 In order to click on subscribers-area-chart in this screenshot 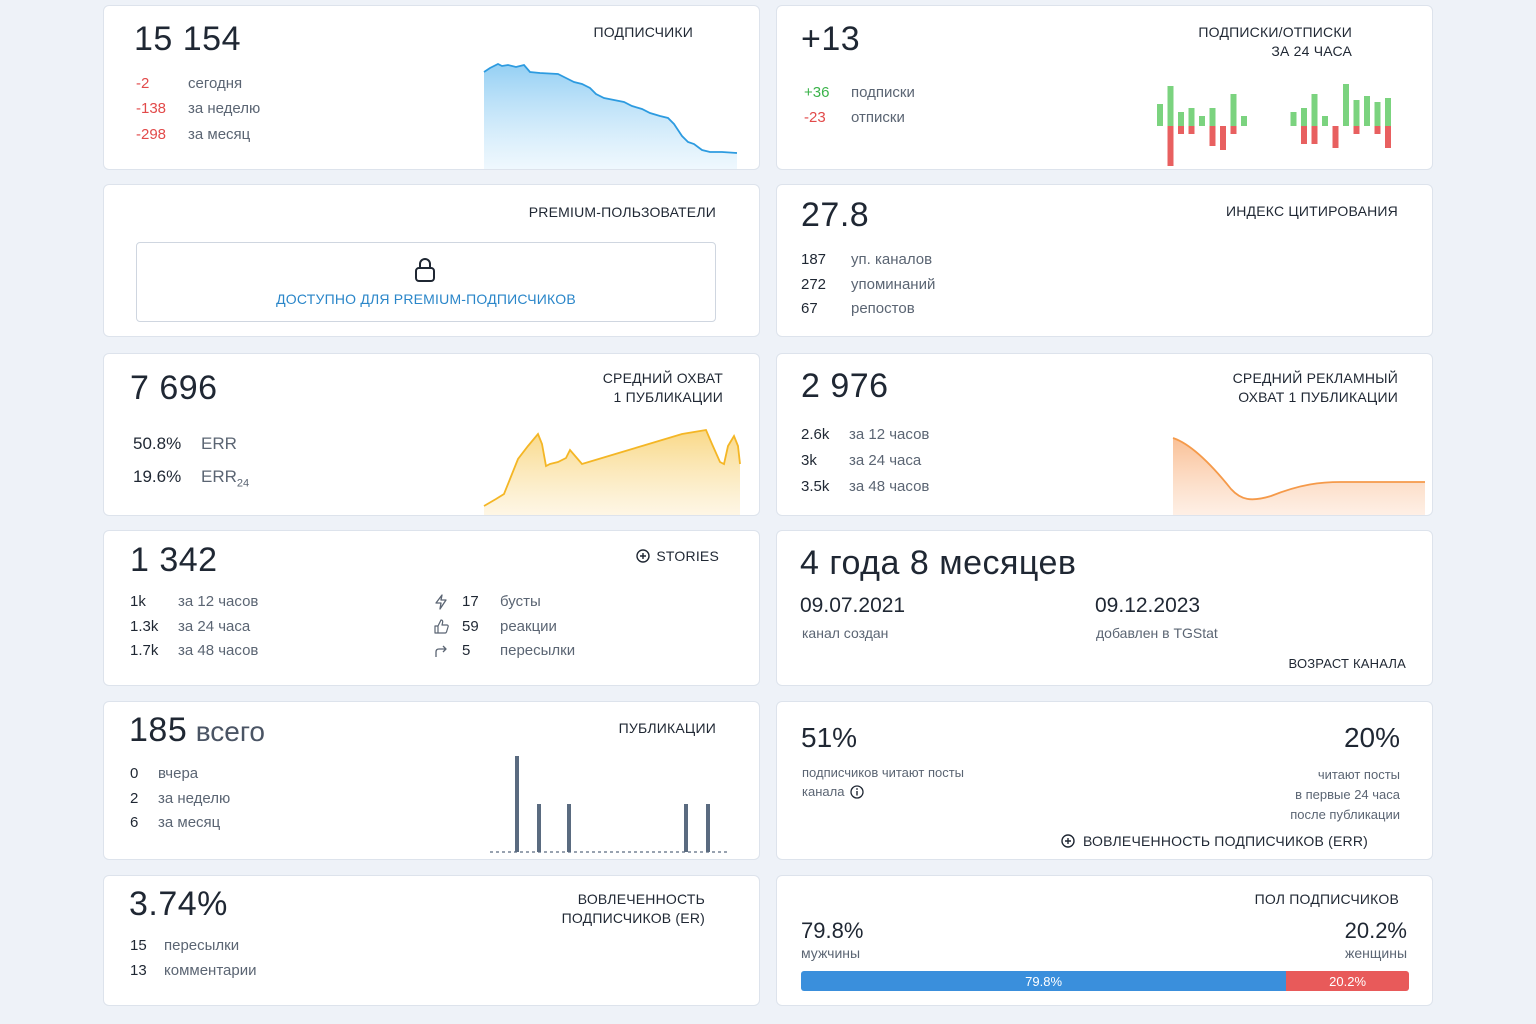, I will do `click(612, 113)`.